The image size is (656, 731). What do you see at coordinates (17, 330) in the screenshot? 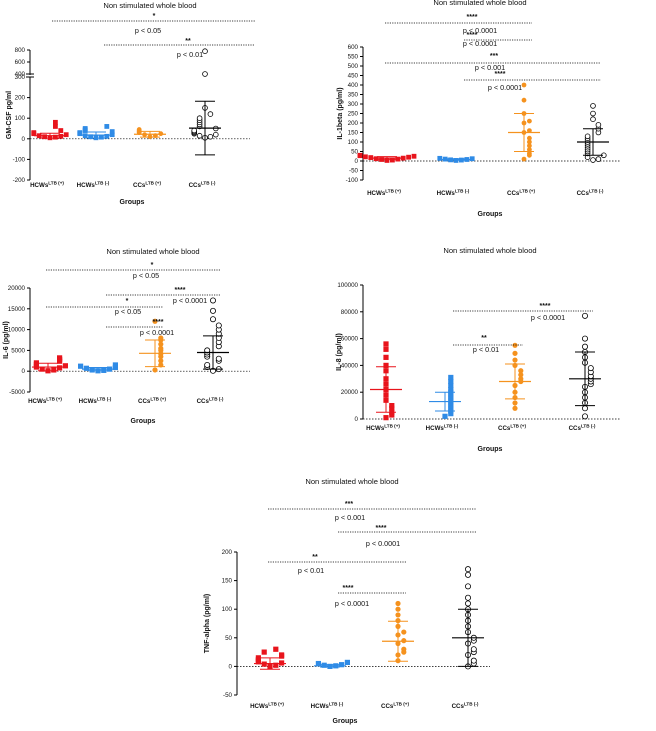
I see `y-tick-label: 10000` at bounding box center [17, 330].